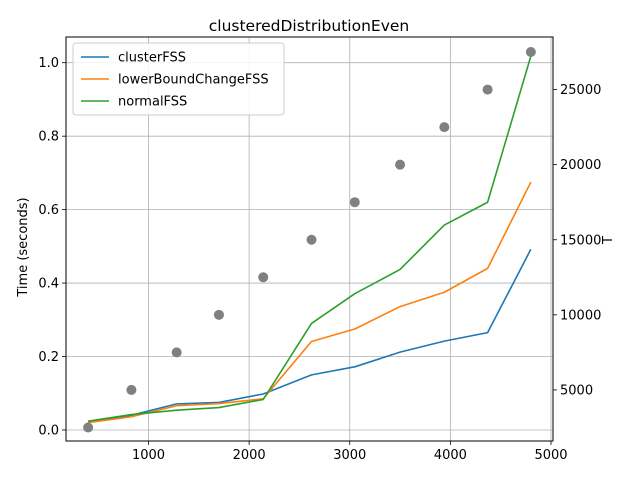 The image size is (640, 480). I want to click on y2-tick-label-2: 15000, so click(580, 240).